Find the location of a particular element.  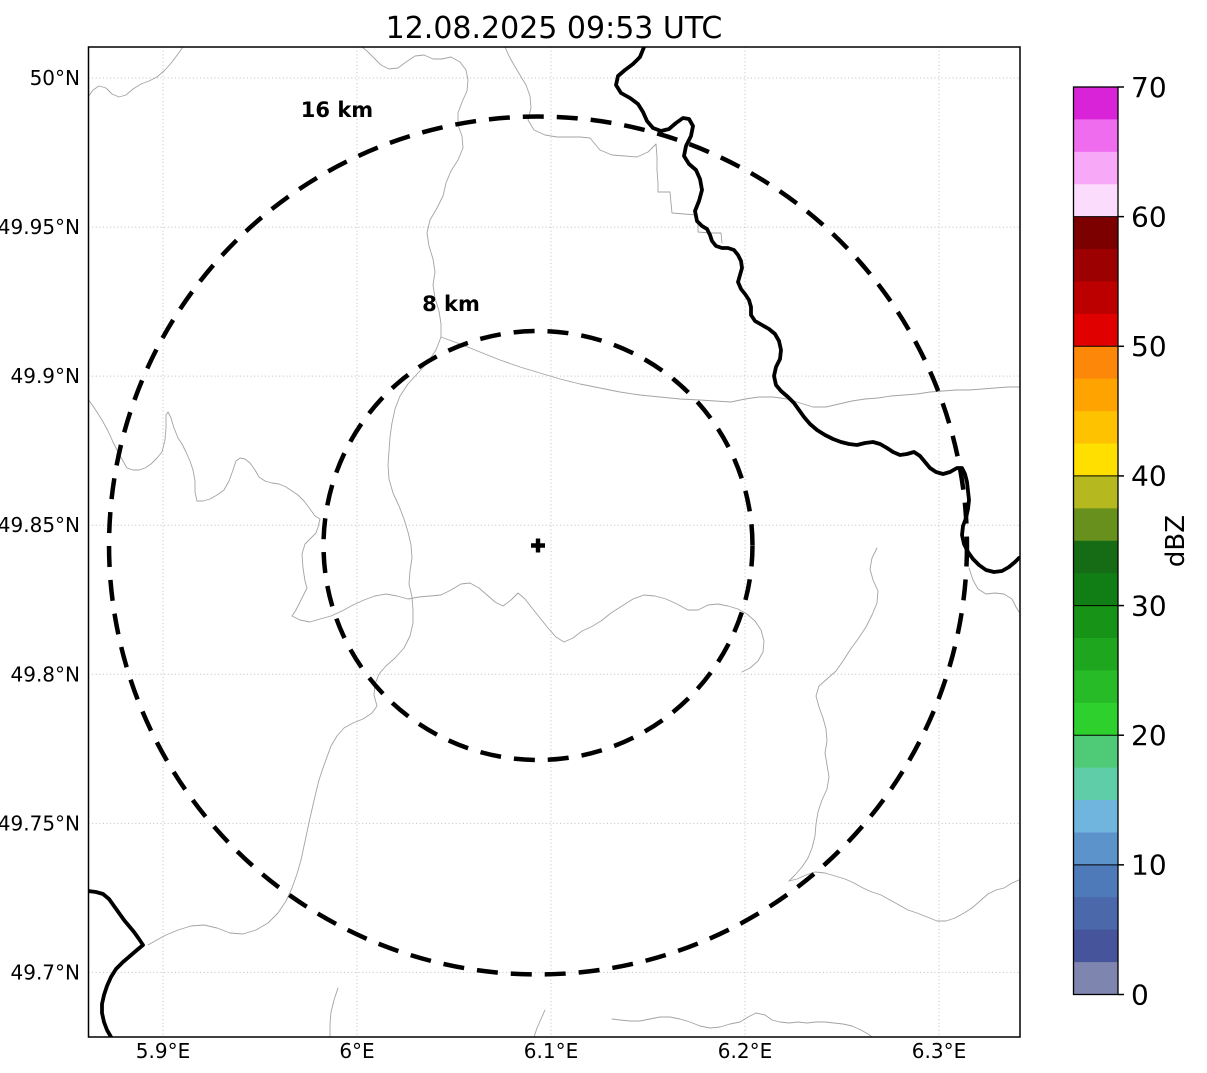

lon-tick-label: 6°E is located at coordinates (356, 1051).